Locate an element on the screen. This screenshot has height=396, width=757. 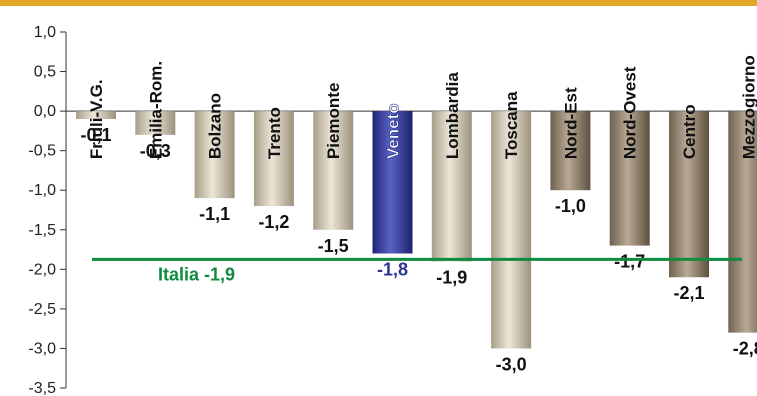
bar-nord-ovest is located at coordinates (629, 178).